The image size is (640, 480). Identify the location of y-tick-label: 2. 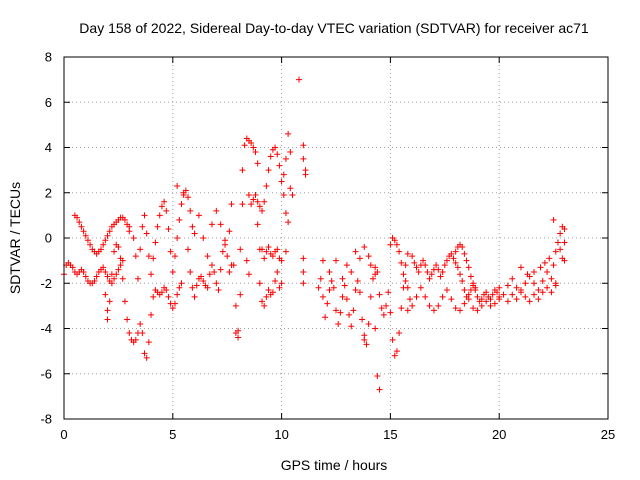
(48, 192).